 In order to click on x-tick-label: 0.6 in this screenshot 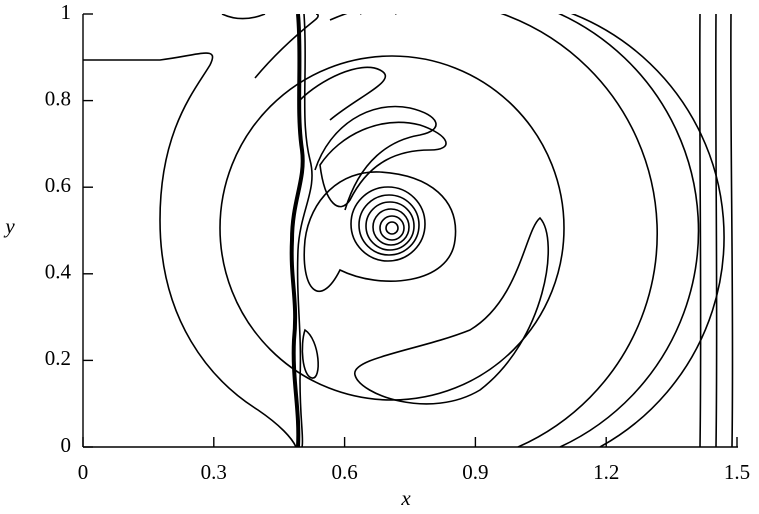, I will do `click(344, 472)`.